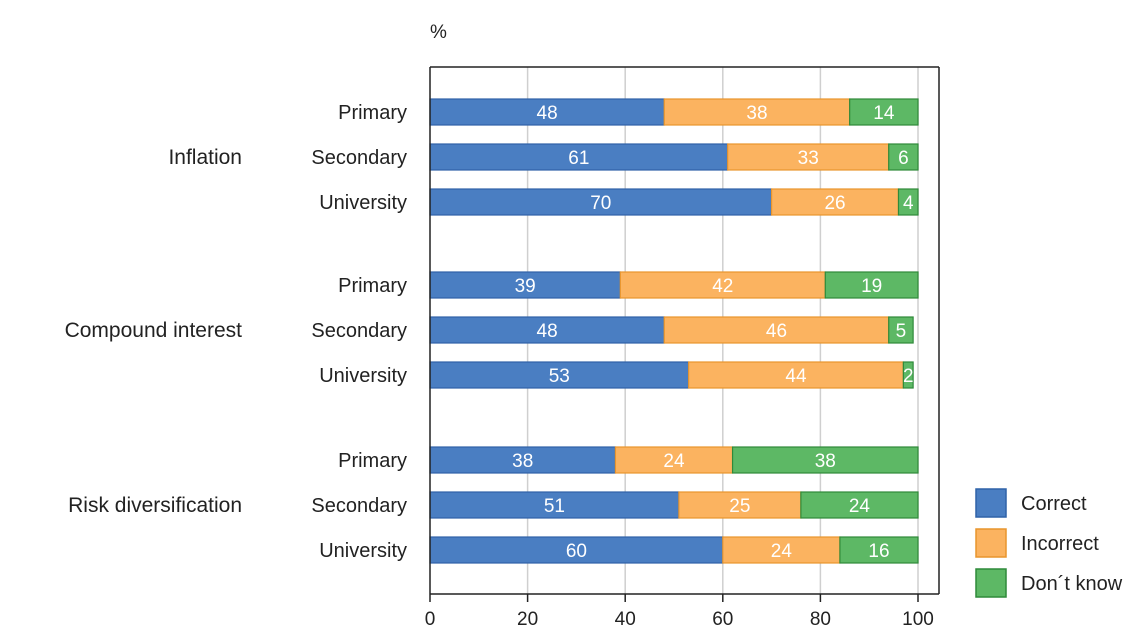 The height and width of the screenshot is (632, 1142). I want to click on group-label: Compound interest, so click(154, 330).